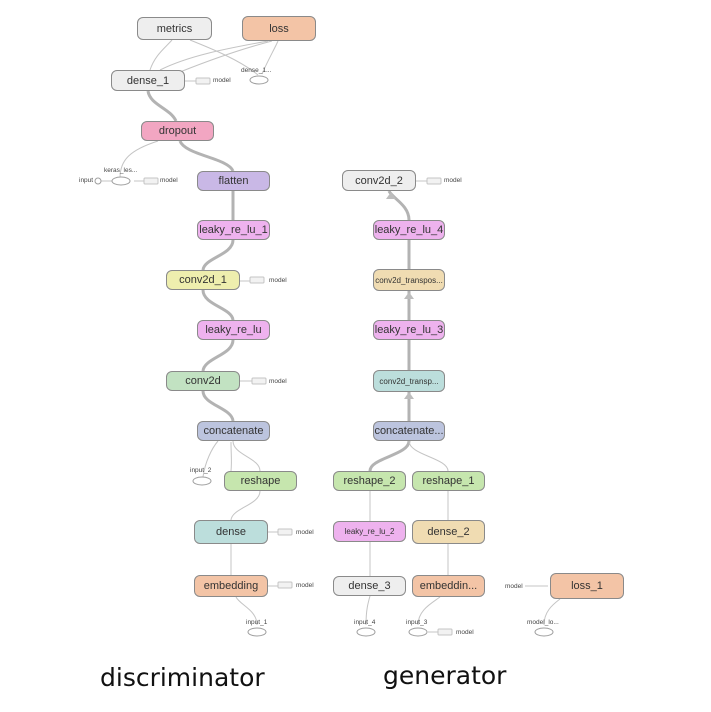  Describe the element at coordinates (514, 586) in the screenshot. I see `model-label-loss-1: model` at that location.